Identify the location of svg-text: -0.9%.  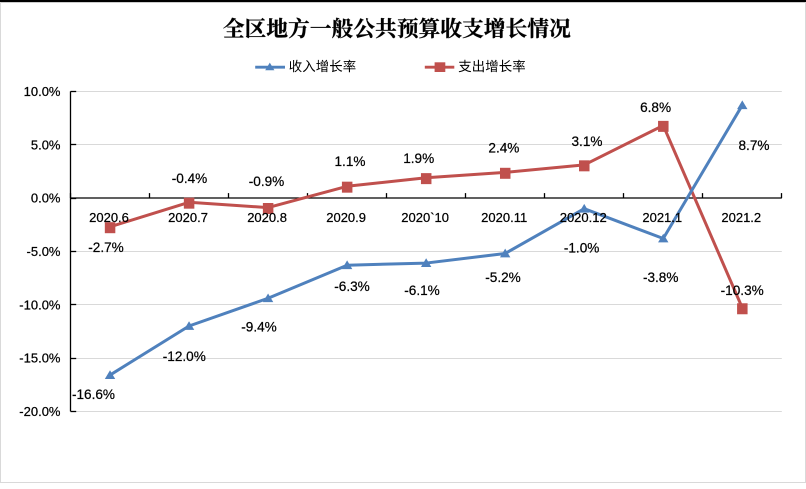
(267, 181).